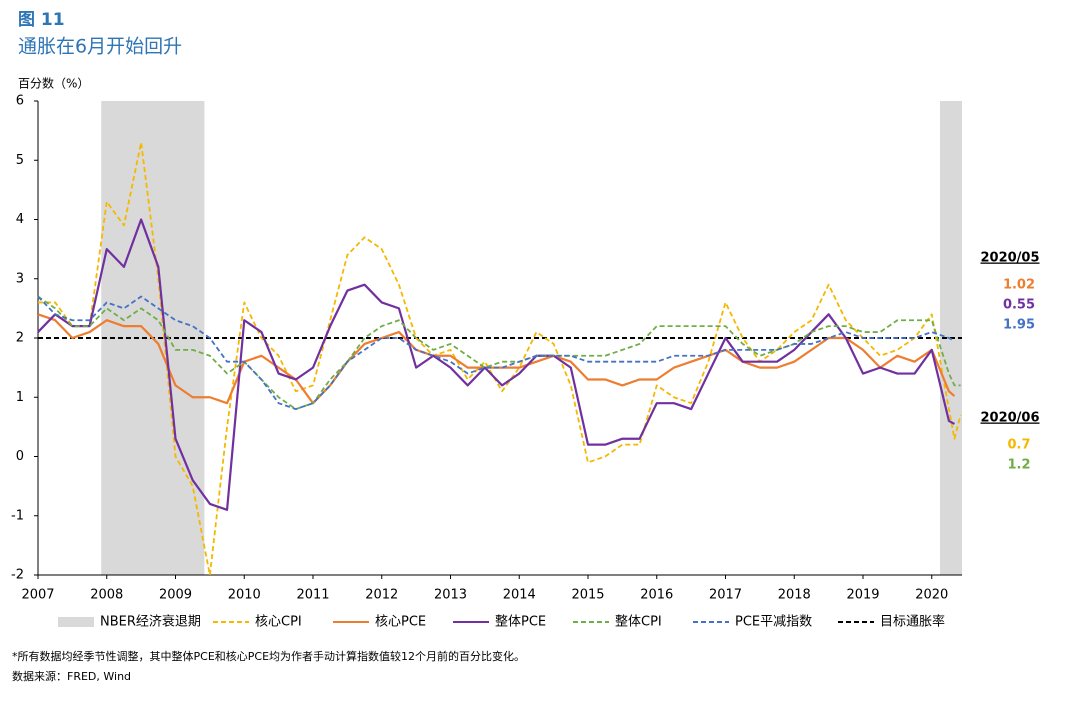  Describe the element at coordinates (1019, 285) in the screenshot. I see `annotation-value: 1.02` at that location.